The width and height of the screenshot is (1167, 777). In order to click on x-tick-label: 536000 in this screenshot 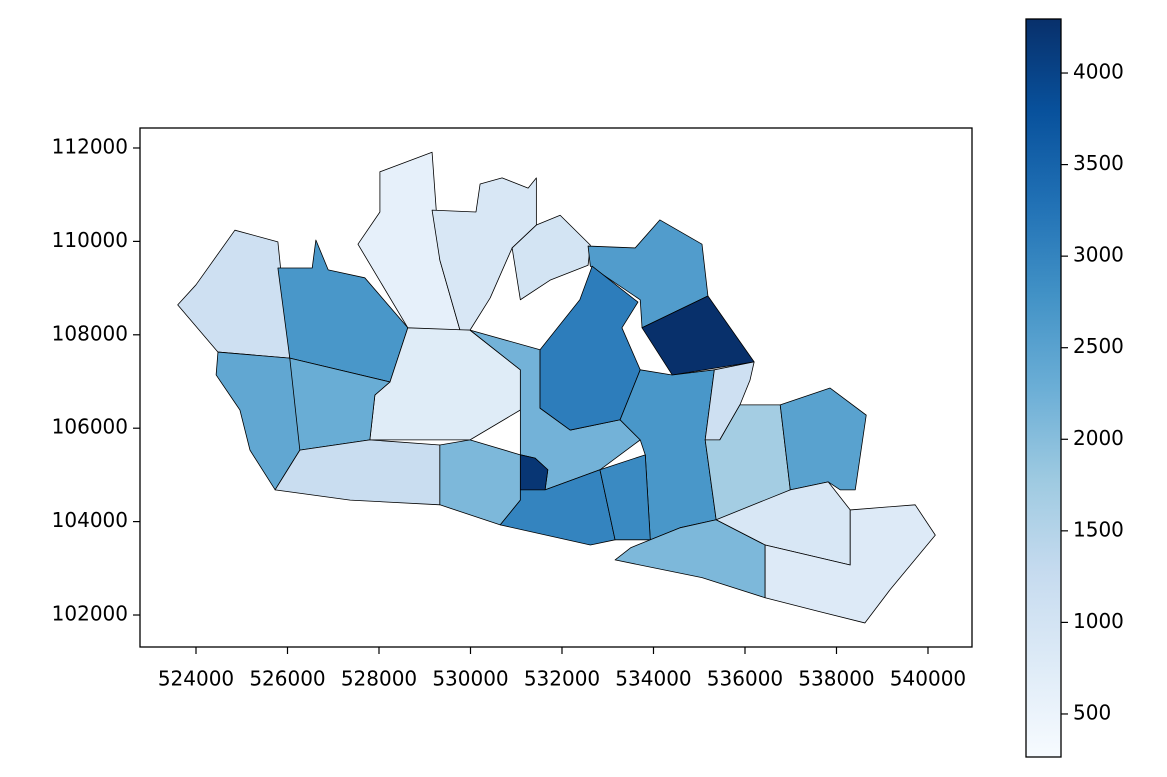, I will do `click(745, 679)`.